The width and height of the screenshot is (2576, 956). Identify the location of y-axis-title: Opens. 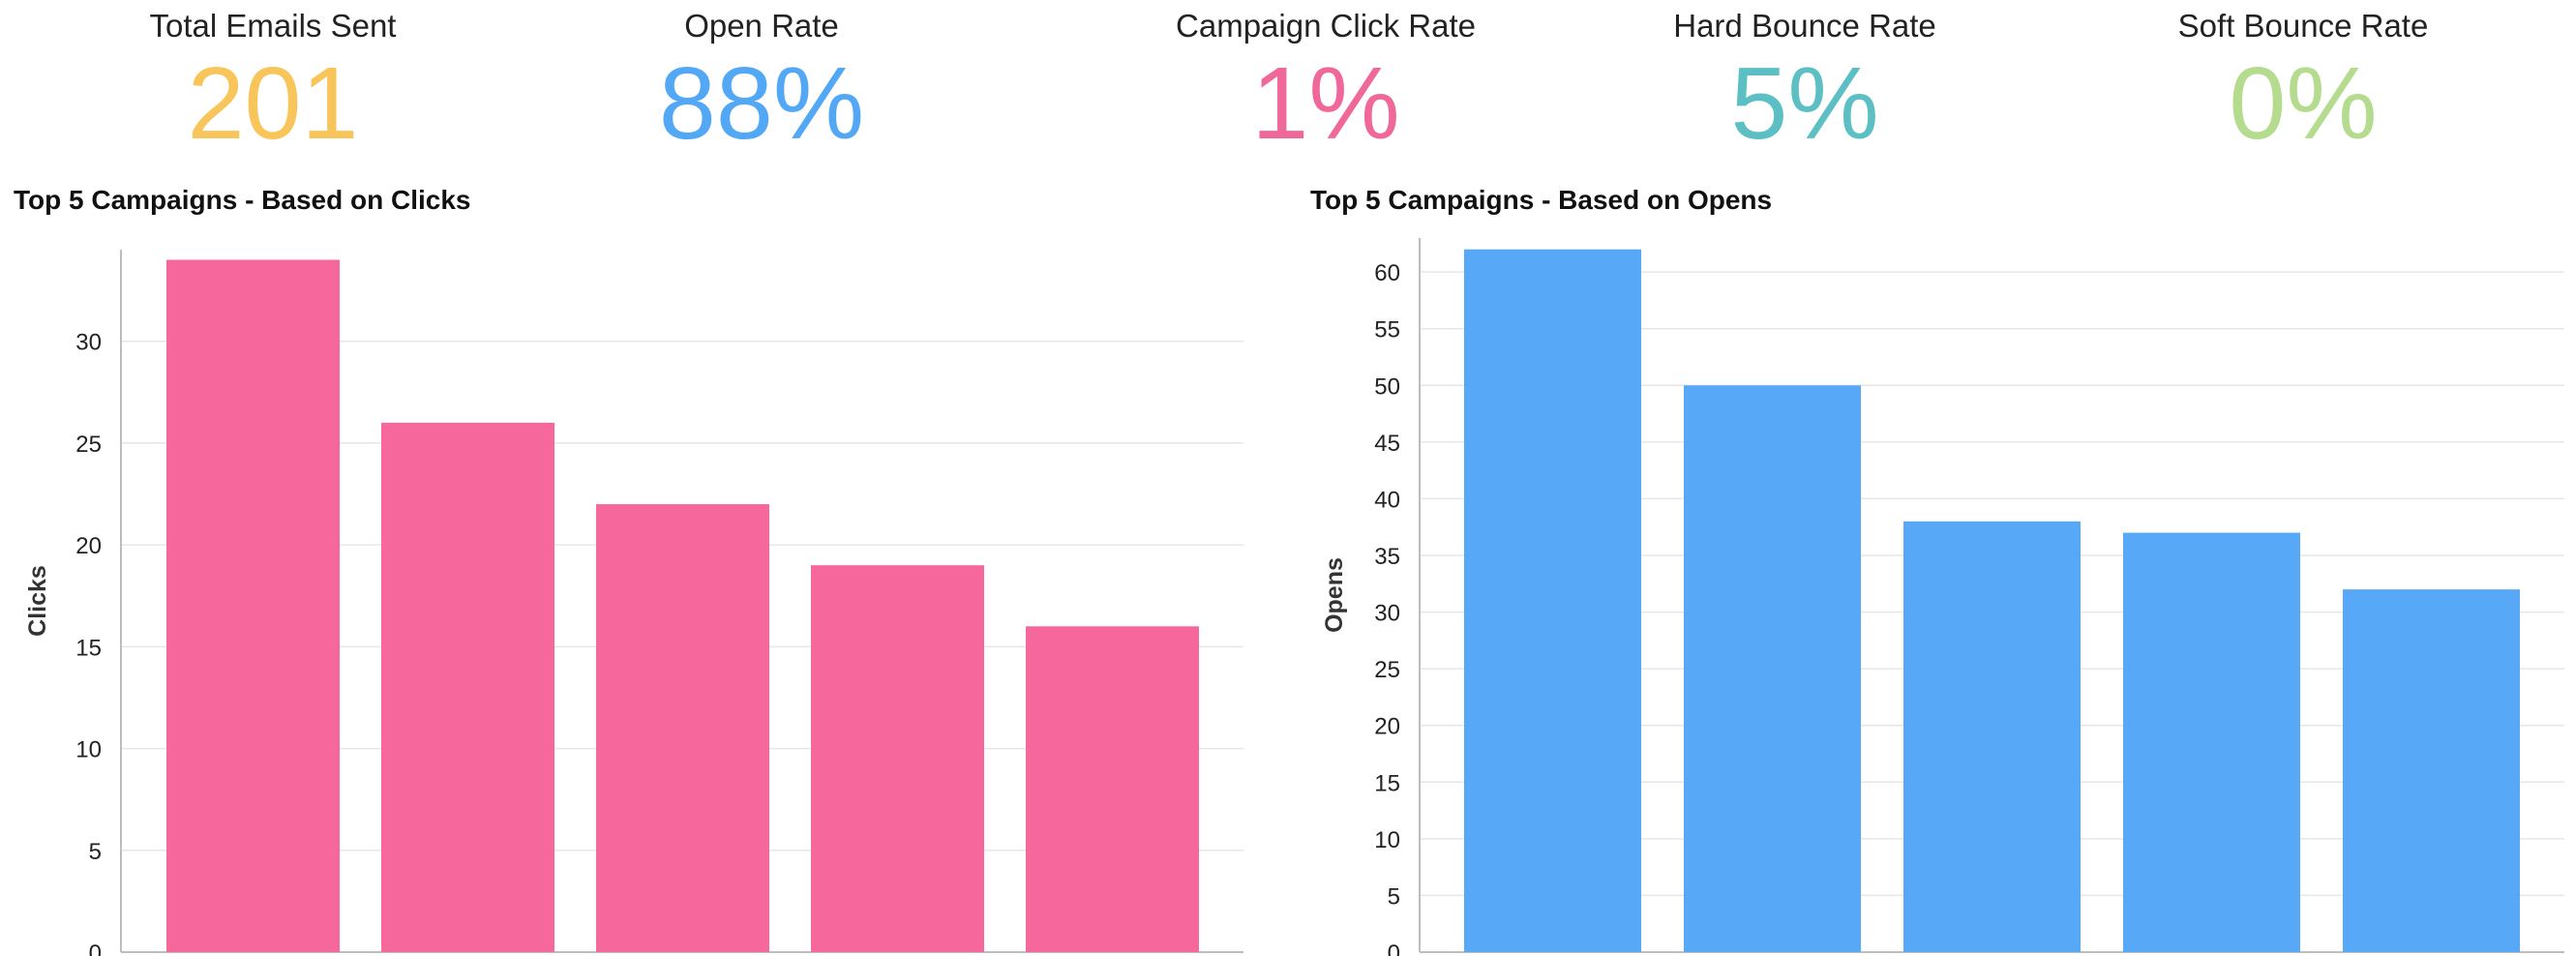
(1334, 595).